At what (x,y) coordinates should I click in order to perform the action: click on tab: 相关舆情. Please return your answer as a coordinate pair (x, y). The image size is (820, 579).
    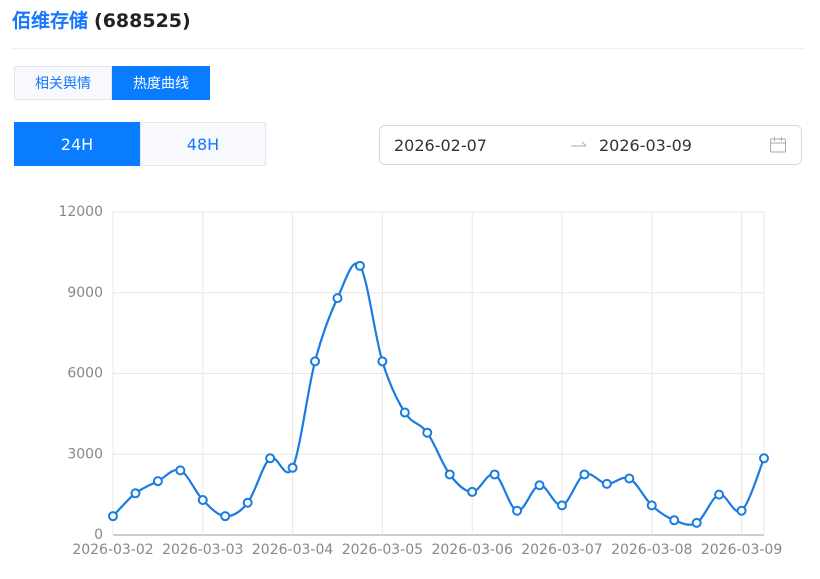
    Looking at the image, I should click on (63, 83).